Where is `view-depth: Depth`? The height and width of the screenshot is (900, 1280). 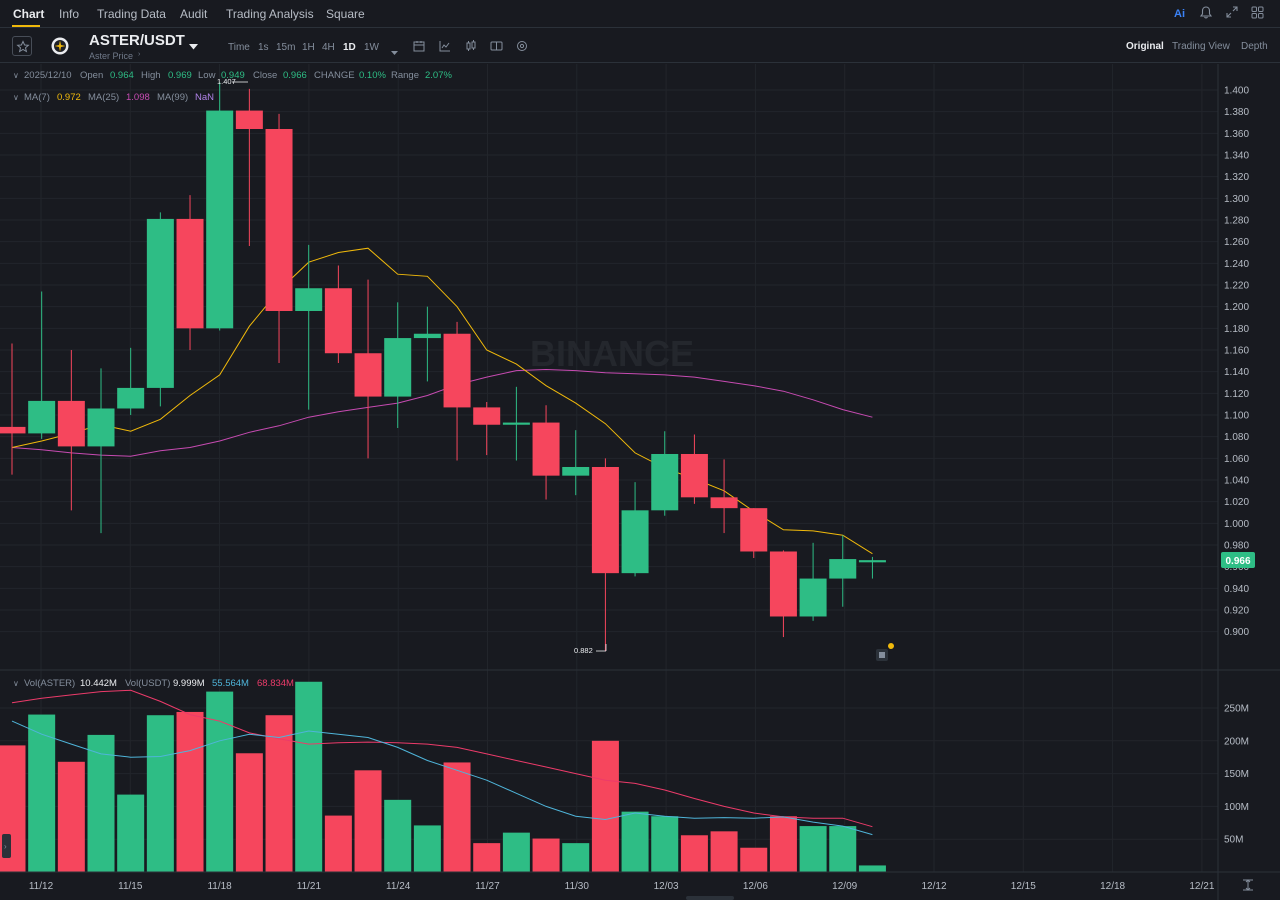
view-depth: Depth is located at coordinates (1254, 46).